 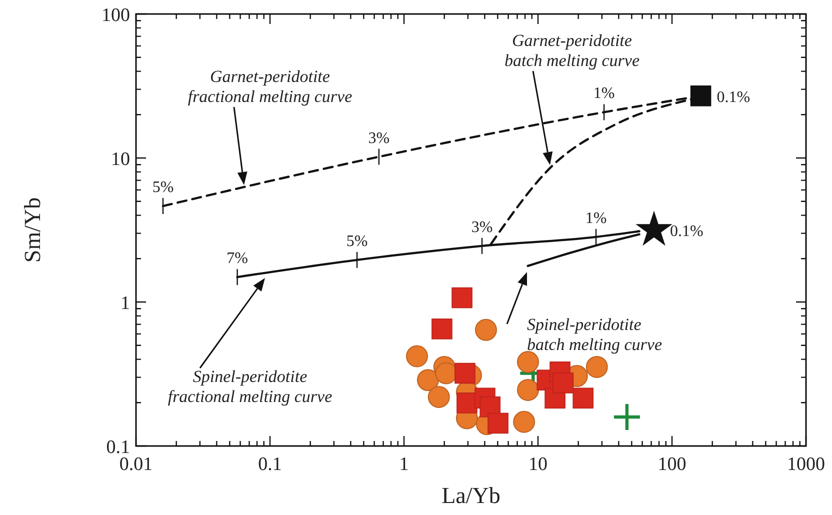 What do you see at coordinates (32, 230) in the screenshot?
I see `y-axis-title: Sm/Yb` at bounding box center [32, 230].